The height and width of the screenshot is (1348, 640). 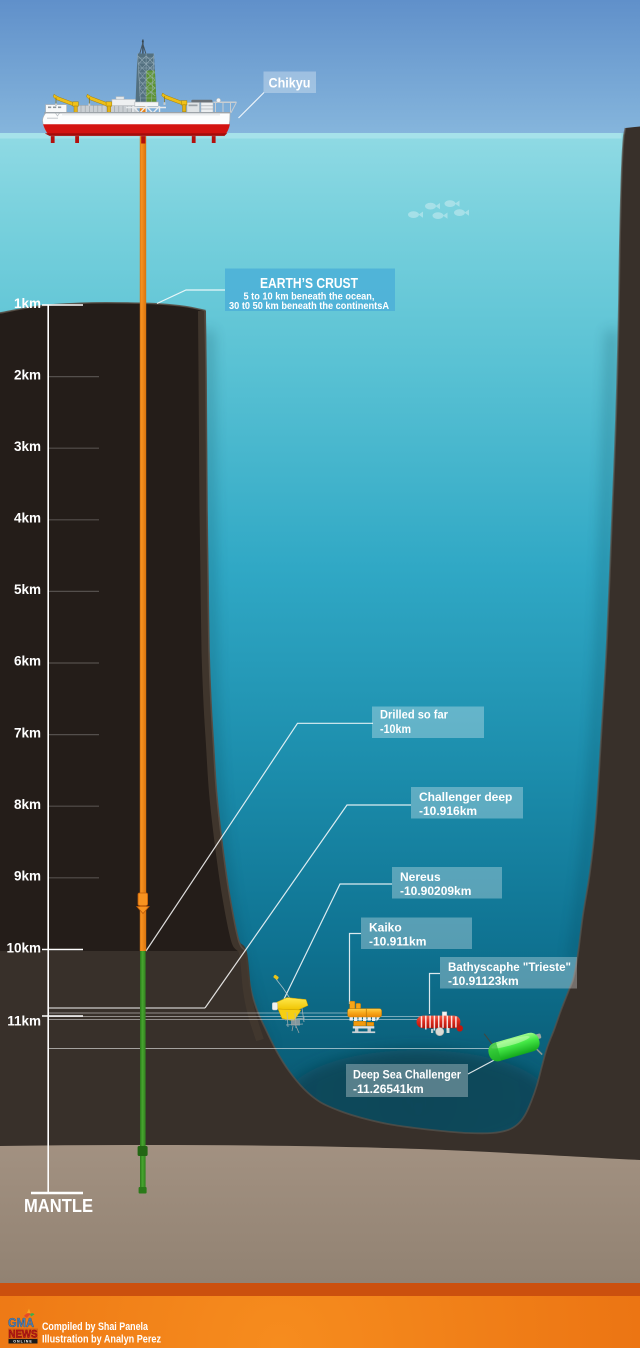 What do you see at coordinates (27, 876) in the screenshot?
I see `svg-text: 9km` at bounding box center [27, 876].